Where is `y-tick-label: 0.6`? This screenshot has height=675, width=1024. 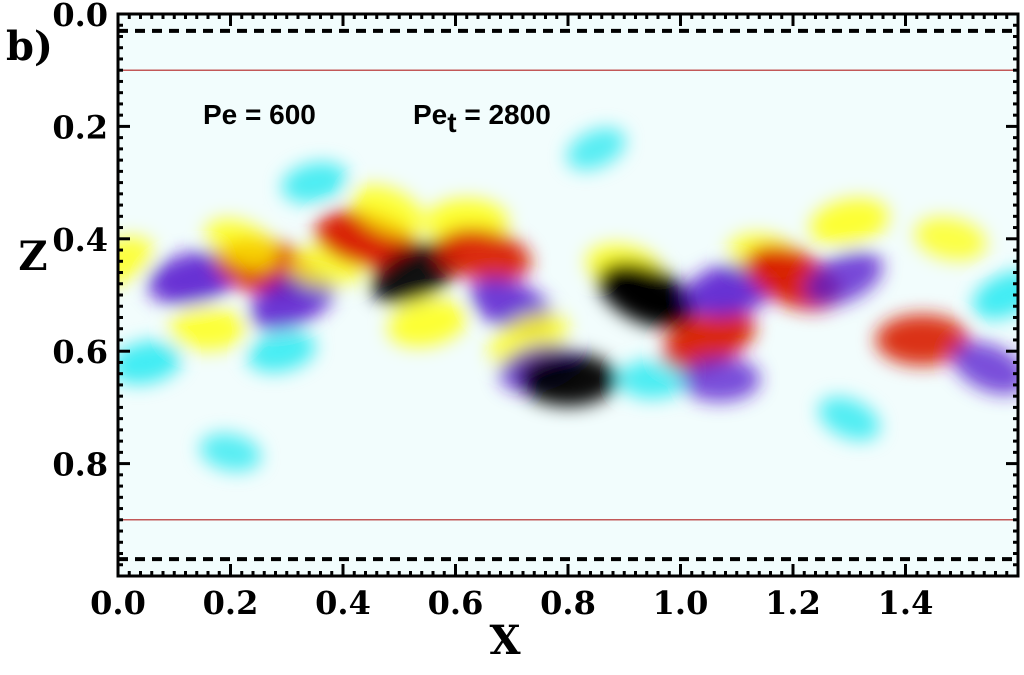 y-tick-label: 0.6 is located at coordinates (80, 352).